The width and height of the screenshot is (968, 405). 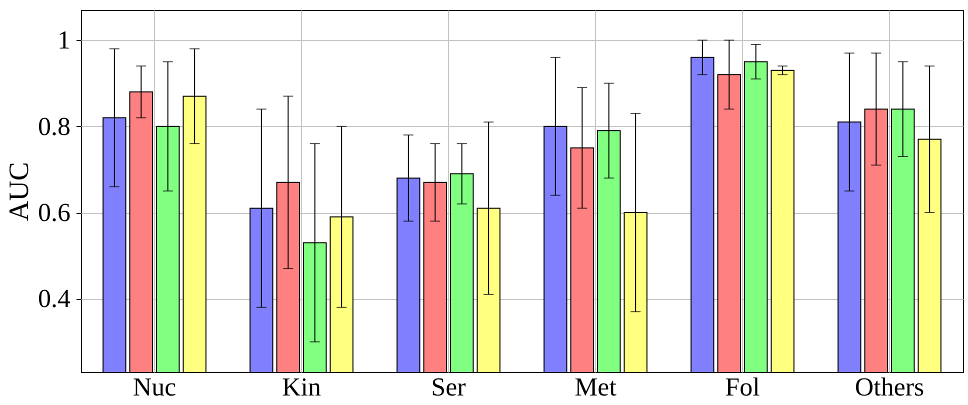 I want to click on x-tick-label: Nuc, so click(x=154, y=387).